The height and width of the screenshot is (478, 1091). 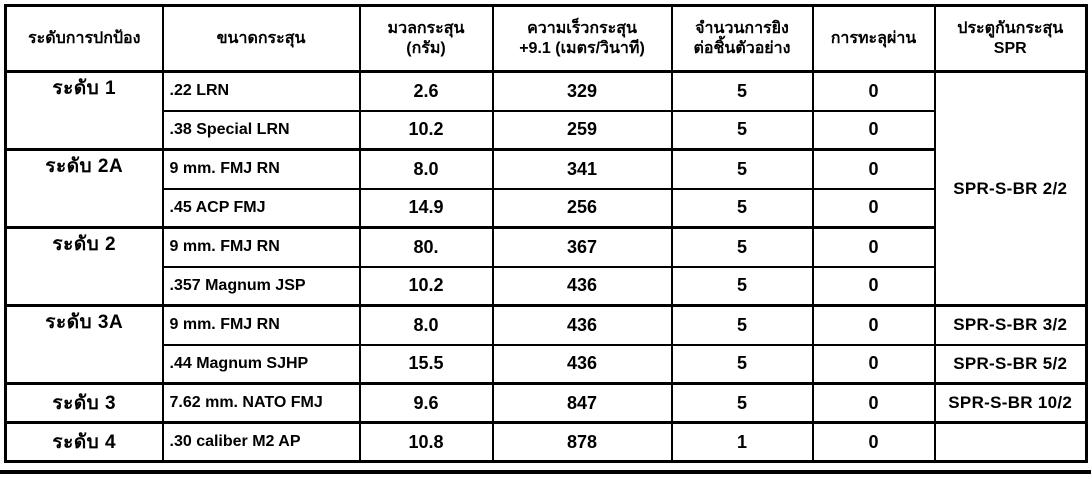 I want to click on spr-cell: SPR-S-BR 5/2, so click(x=1010, y=364).